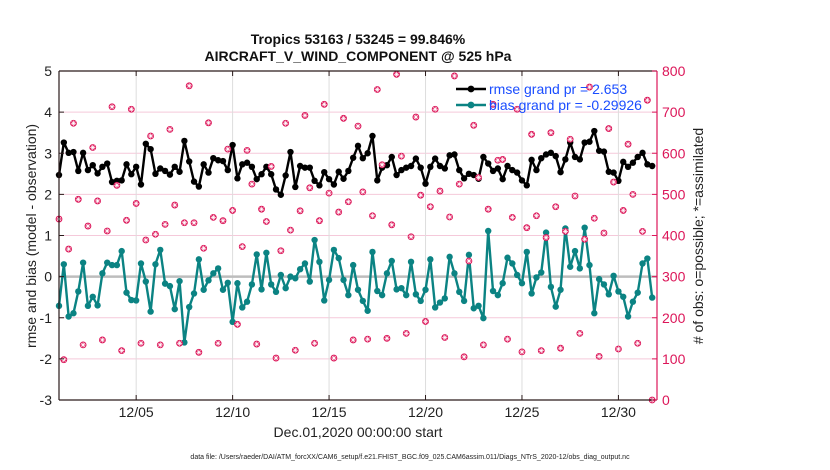 This screenshot has width=830, height=470. What do you see at coordinates (46, 400) in the screenshot?
I see `y-tick-label: -3` at bounding box center [46, 400].